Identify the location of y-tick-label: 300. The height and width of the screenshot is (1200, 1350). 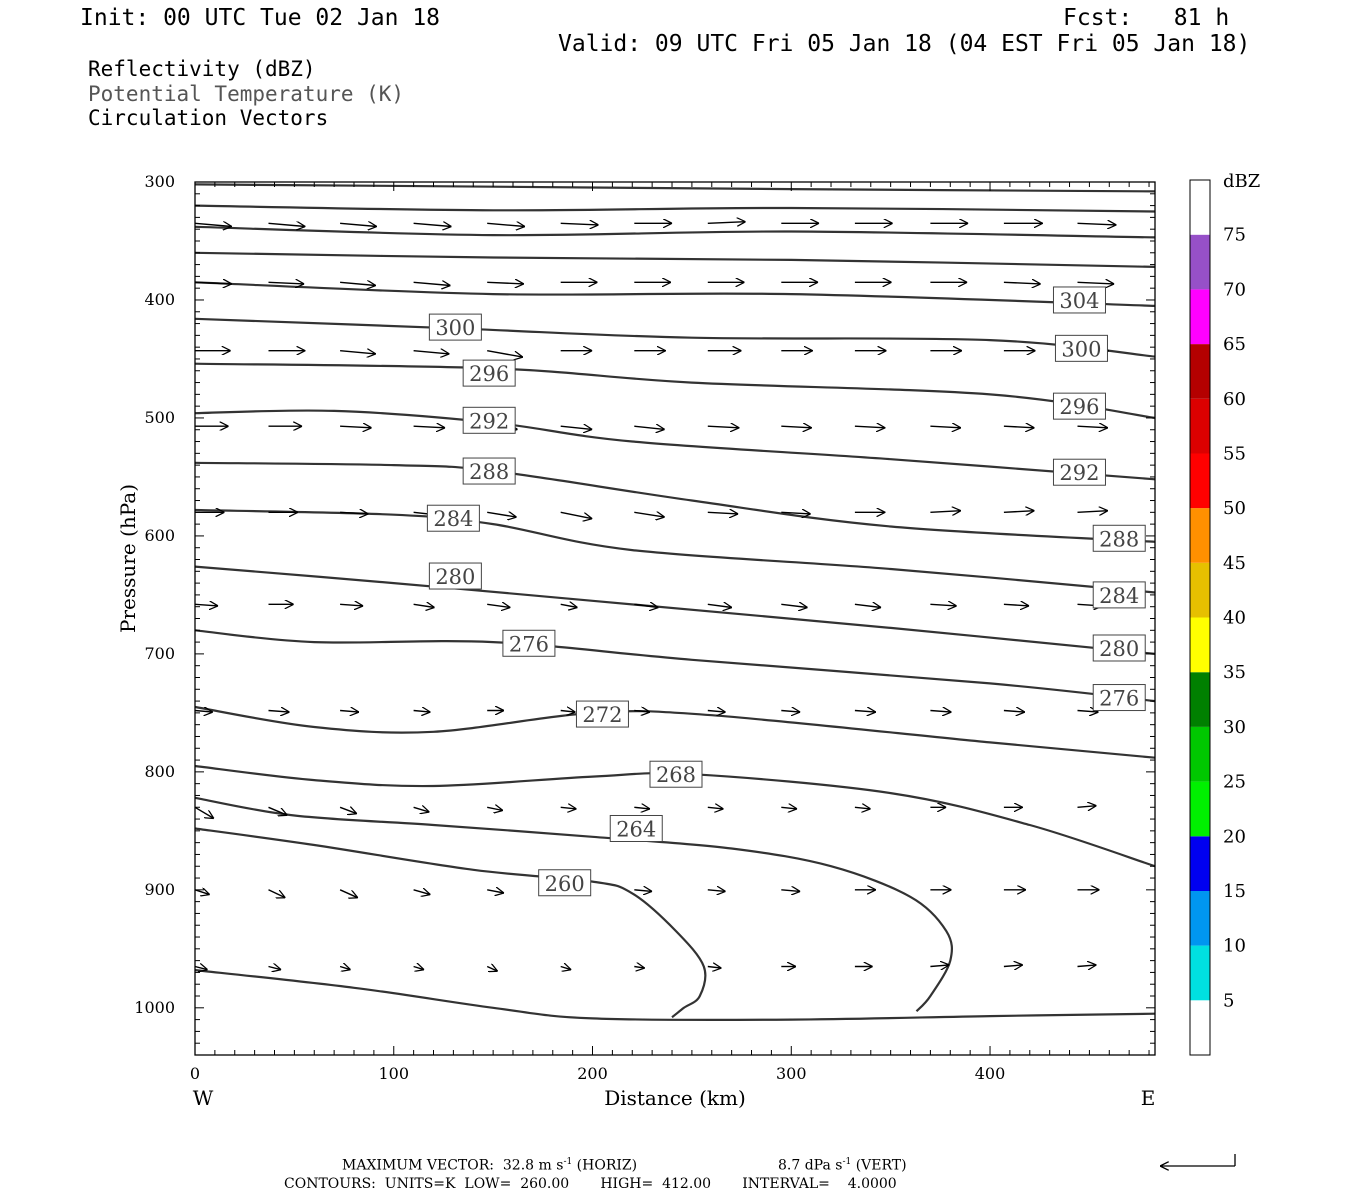
(159, 181).